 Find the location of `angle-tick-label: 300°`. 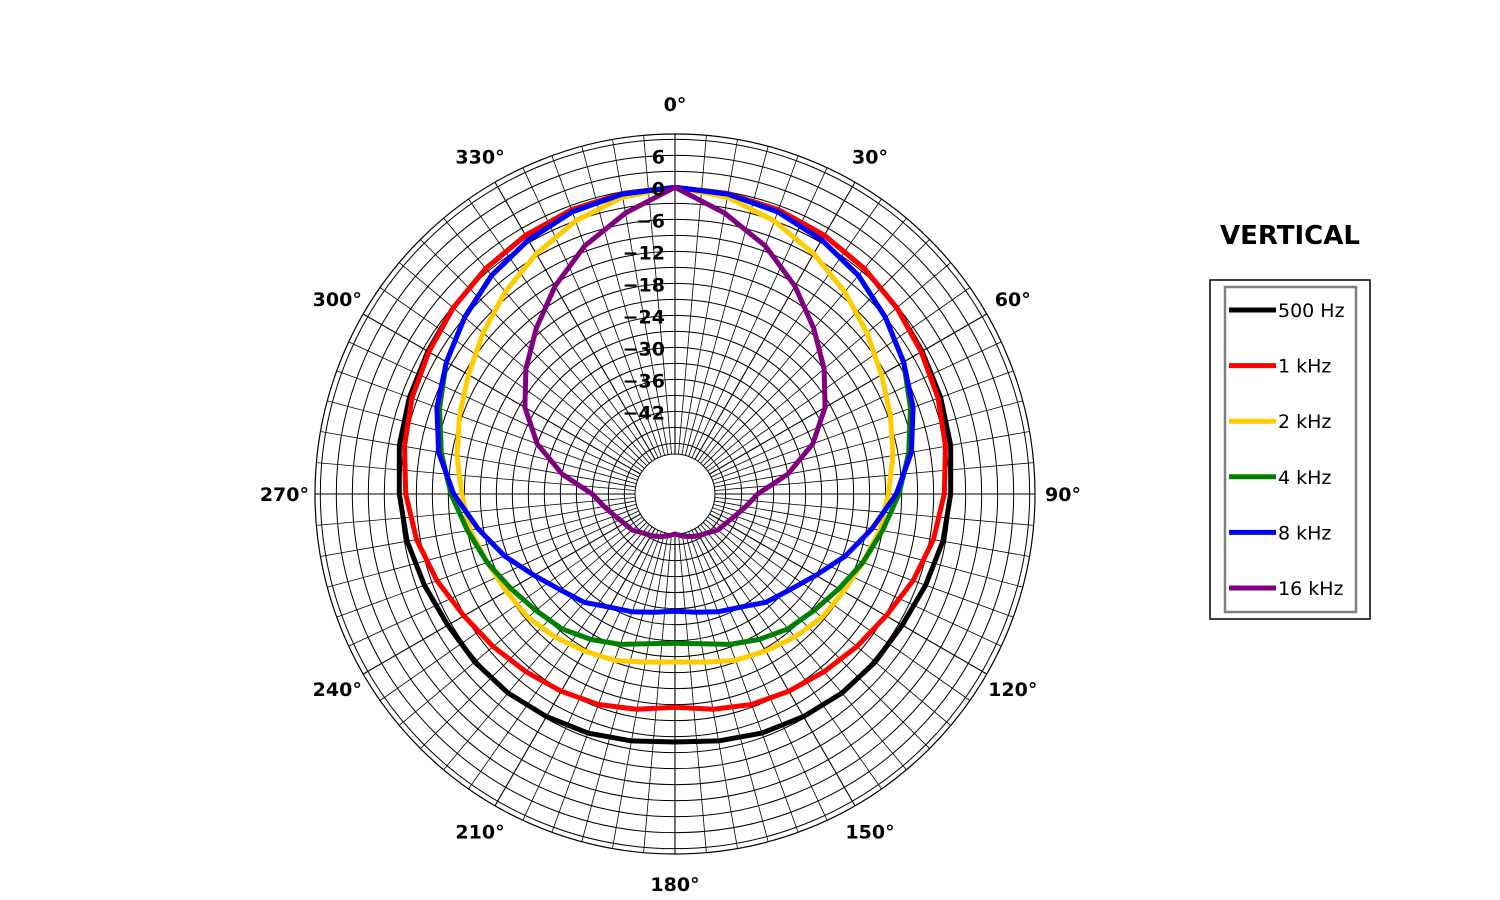

angle-tick-label: 300° is located at coordinates (337, 300).